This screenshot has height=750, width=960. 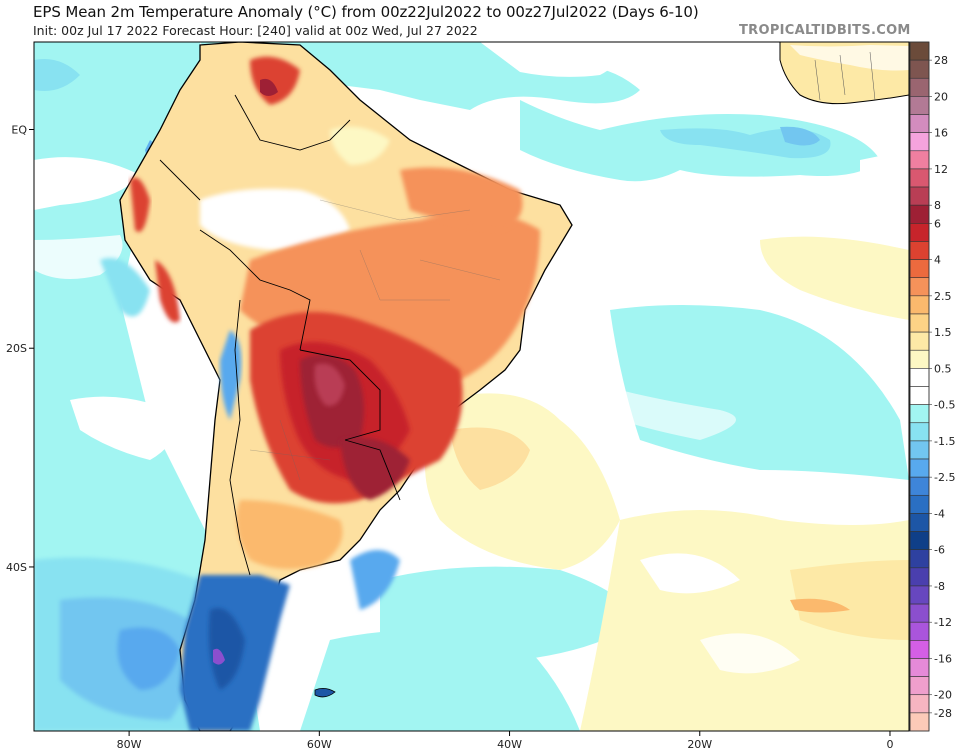 I want to click on legend-label: -16, so click(x=943, y=658).